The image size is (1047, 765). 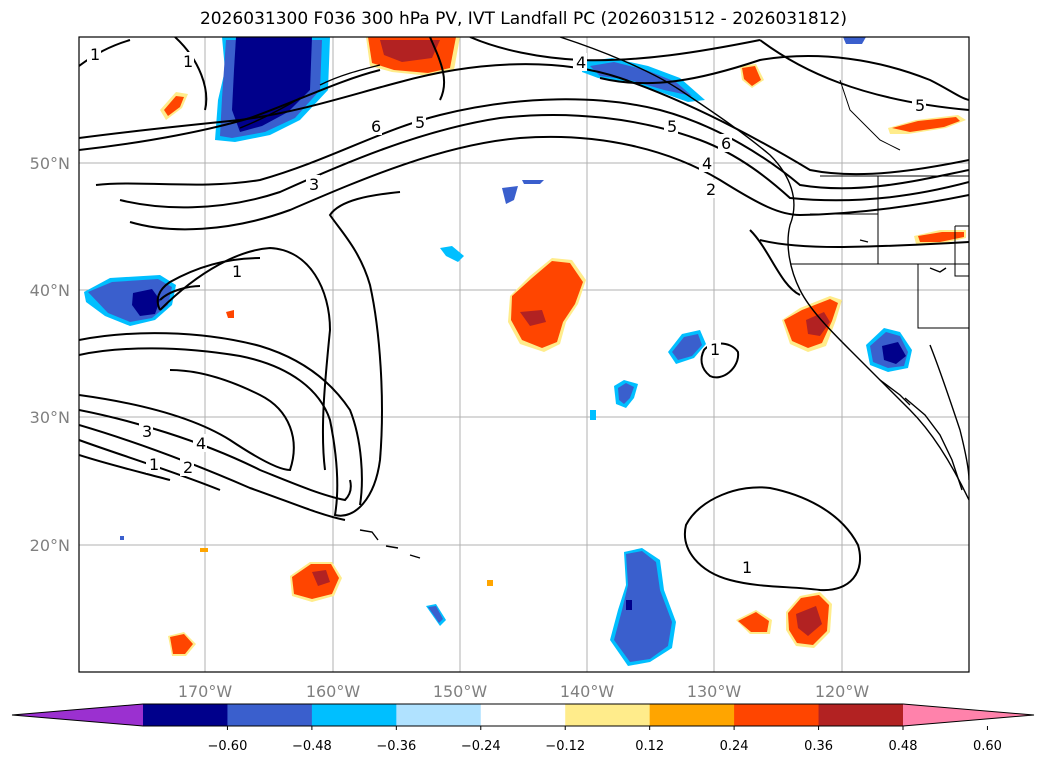 I want to click on lon-label: 120°W, so click(x=842, y=691).